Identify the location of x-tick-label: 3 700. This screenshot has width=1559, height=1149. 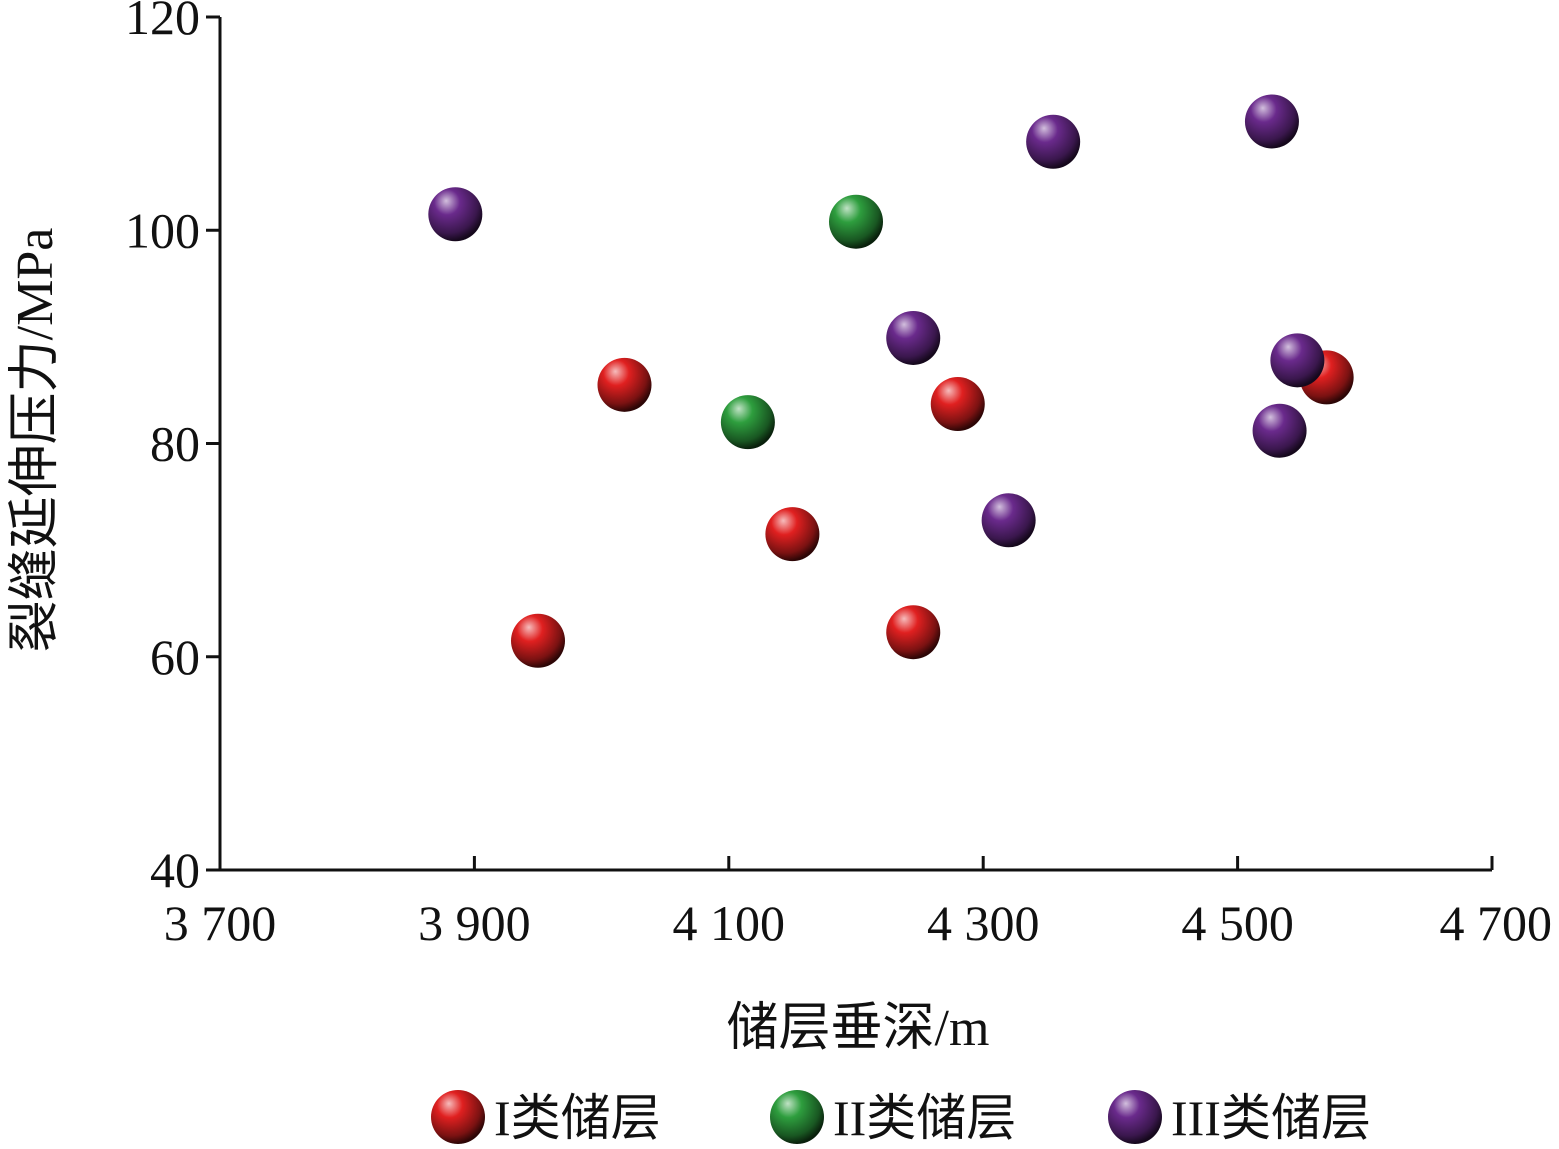
(220, 923).